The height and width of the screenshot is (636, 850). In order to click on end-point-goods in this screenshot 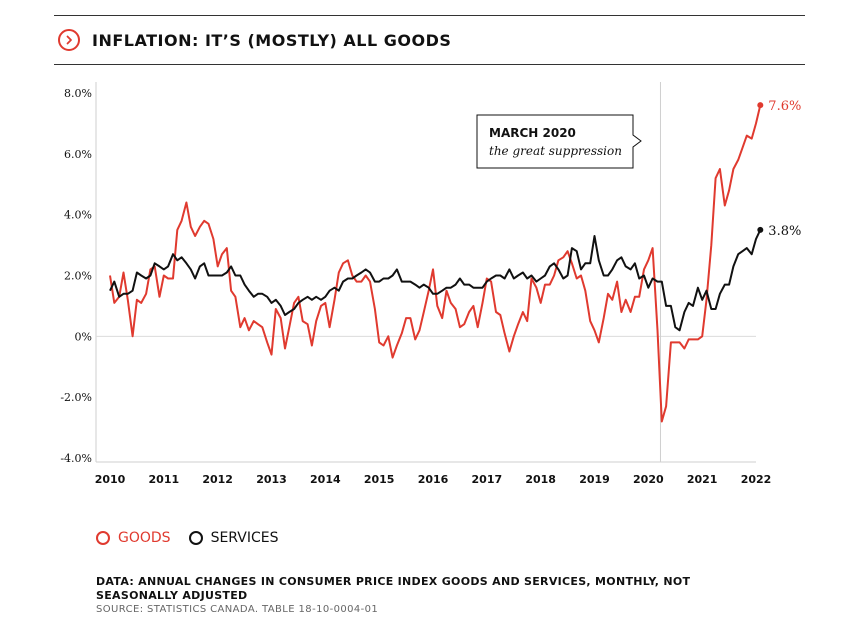, I will do `click(760, 105)`.